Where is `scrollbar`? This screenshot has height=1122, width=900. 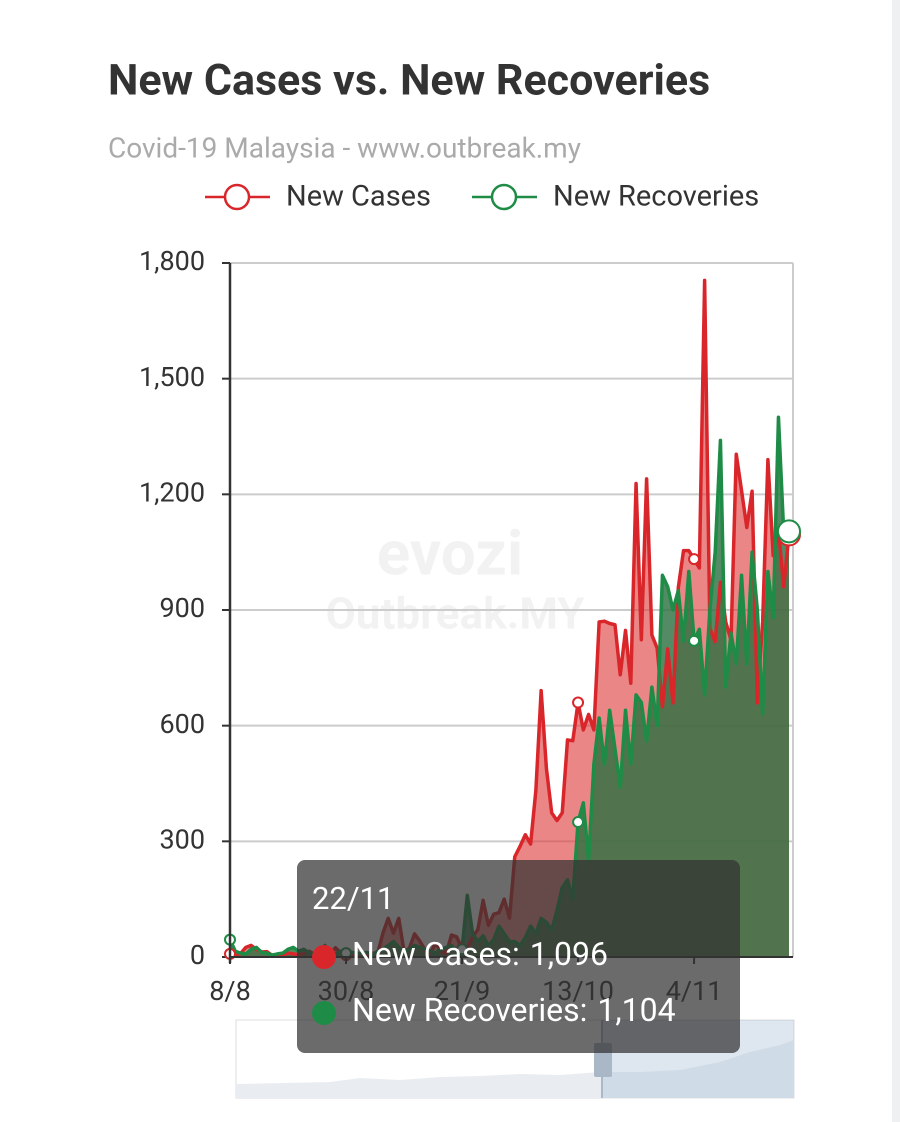 scrollbar is located at coordinates (896, 561).